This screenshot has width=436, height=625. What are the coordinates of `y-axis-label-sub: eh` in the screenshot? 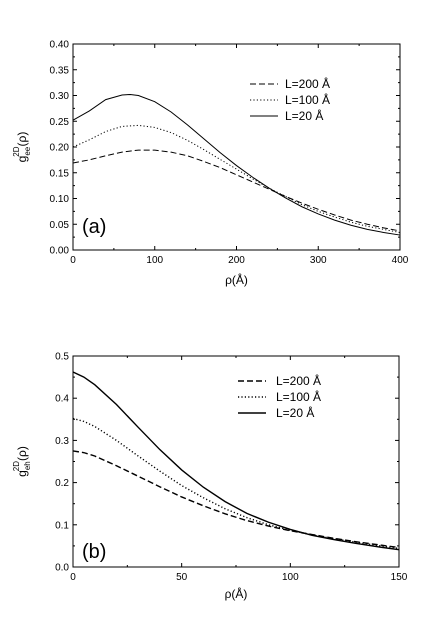 It's located at (27, 465).